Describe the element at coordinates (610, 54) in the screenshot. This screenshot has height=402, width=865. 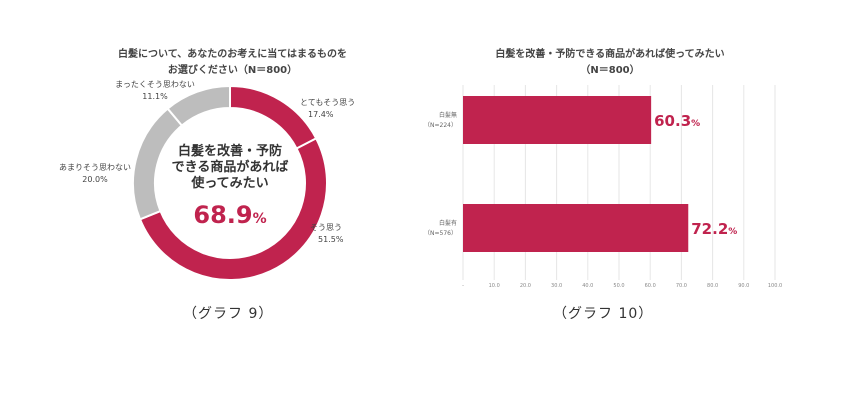
I see `bar-title-line1: 白髪を改善・予防できる商品があれば使ってみたい` at that location.